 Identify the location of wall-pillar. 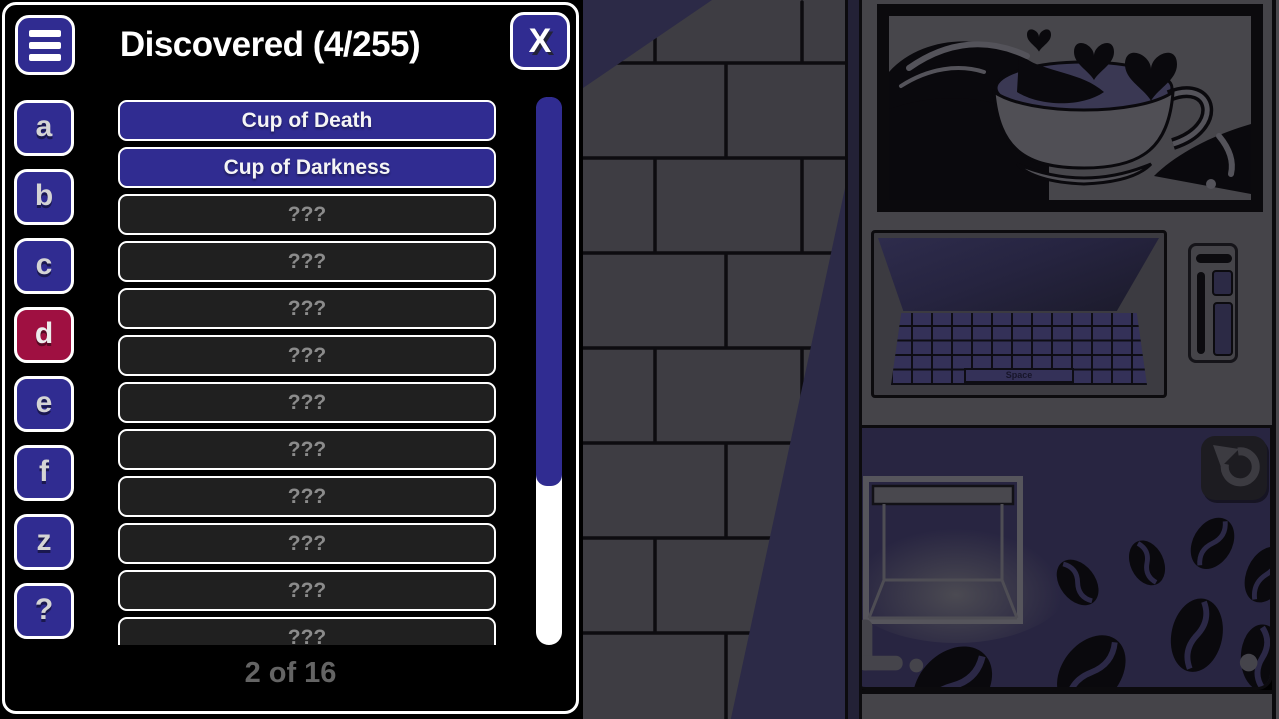
(853, 359).